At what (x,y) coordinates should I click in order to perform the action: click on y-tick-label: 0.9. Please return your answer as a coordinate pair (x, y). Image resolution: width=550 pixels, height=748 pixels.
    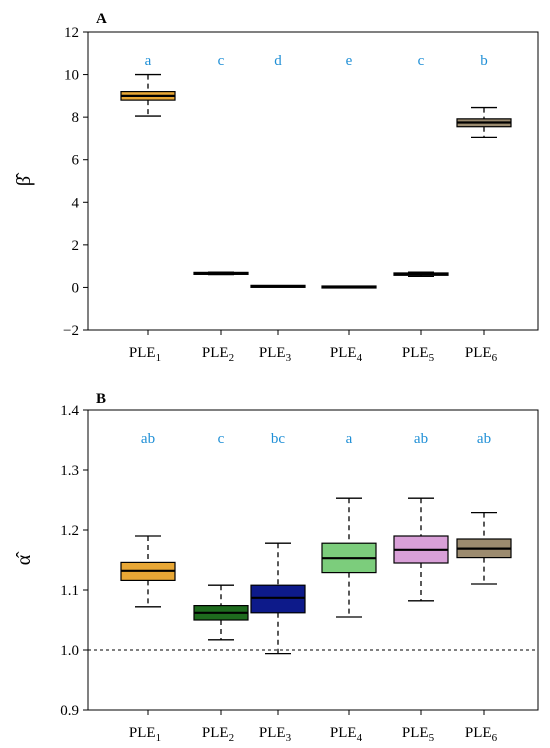
    Looking at the image, I should click on (69, 711).